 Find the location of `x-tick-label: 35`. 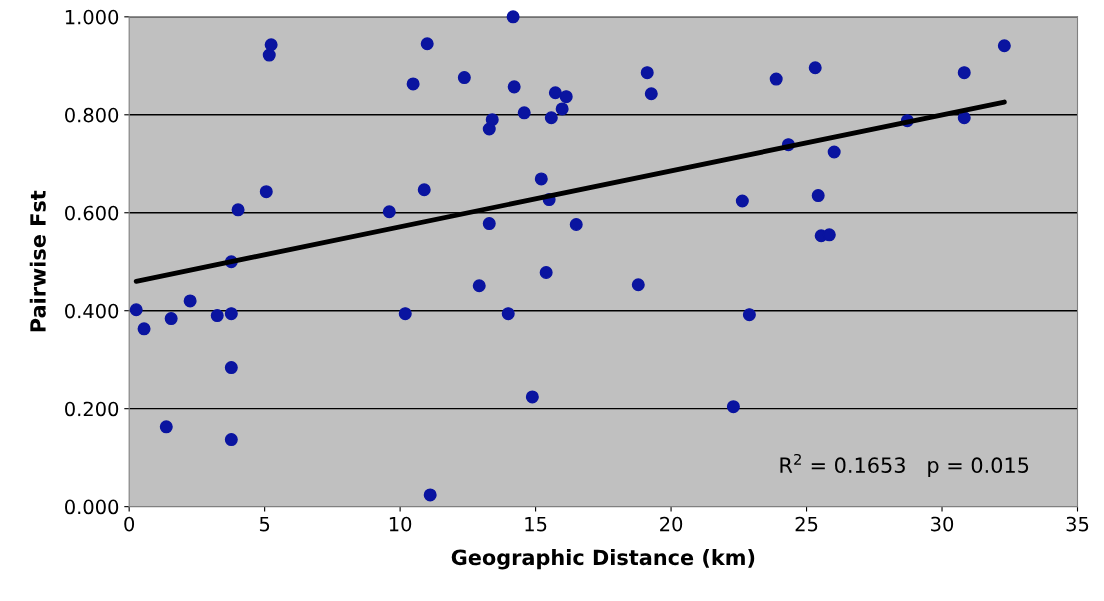

x-tick-label: 35 is located at coordinates (1077, 524).